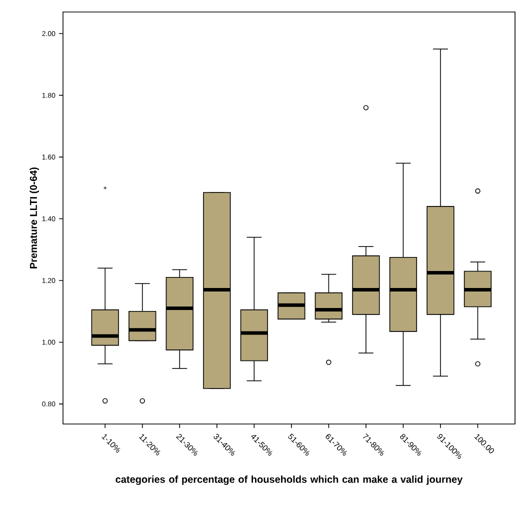  I want to click on y-axis-title: Premature LLTI (0-64), so click(34, 217).